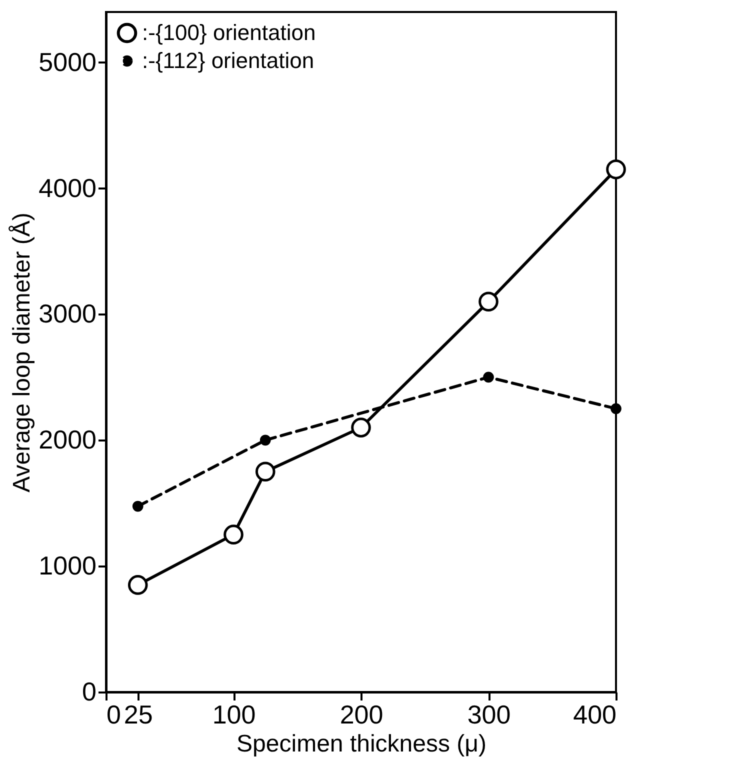 The height and width of the screenshot is (781, 730). What do you see at coordinates (113, 715) in the screenshot?
I see `x-tick-label: 0` at bounding box center [113, 715].